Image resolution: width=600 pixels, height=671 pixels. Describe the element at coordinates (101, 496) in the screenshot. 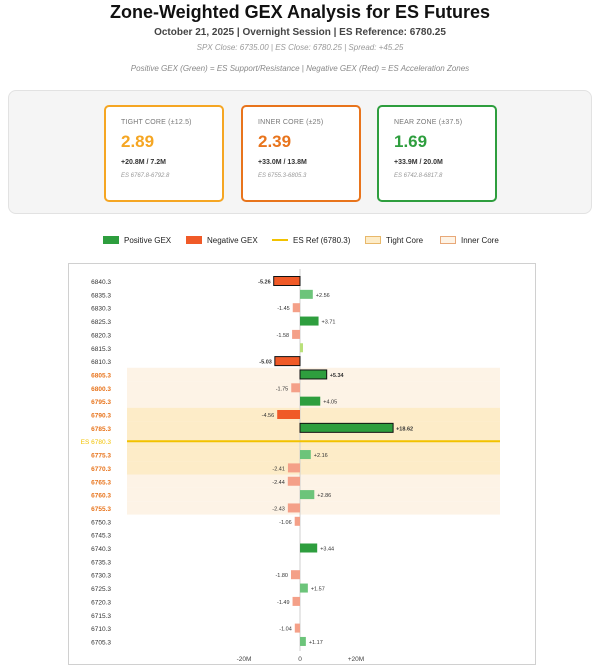

I see `strike-label: 6760.3` at that location.